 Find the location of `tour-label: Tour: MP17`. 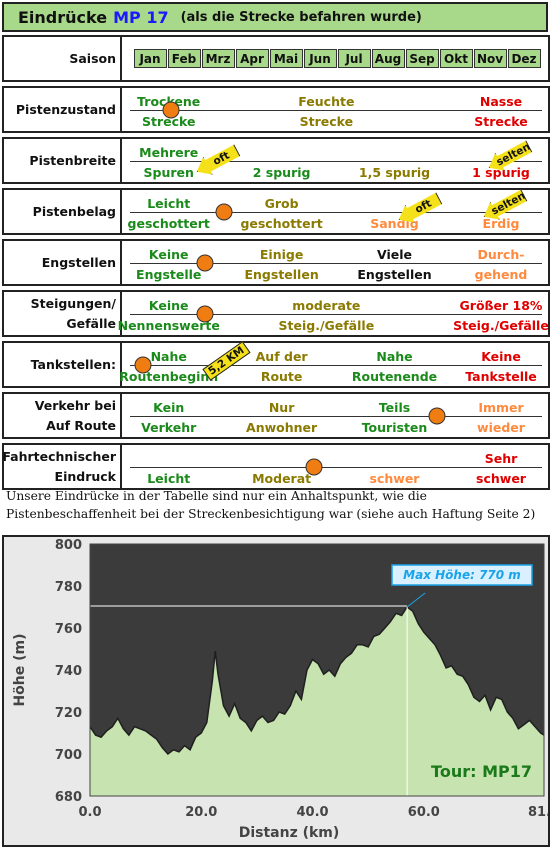

tour-label: Tour: MP17 is located at coordinates (481, 771).